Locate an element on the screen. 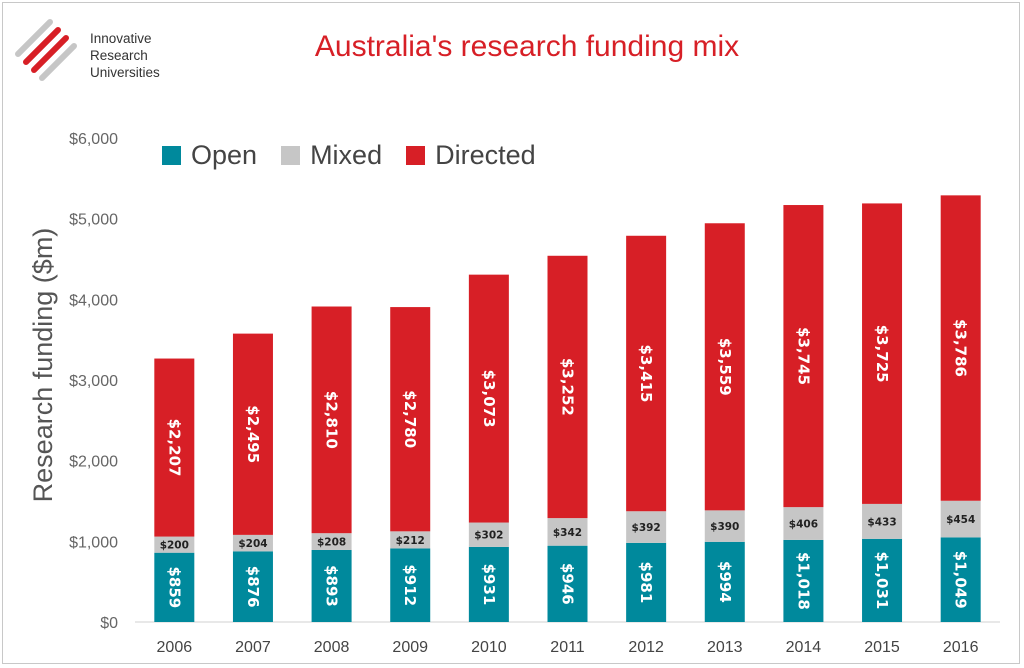 The image size is (1024, 668). y-tick-label: $5,000 is located at coordinates (93, 220).